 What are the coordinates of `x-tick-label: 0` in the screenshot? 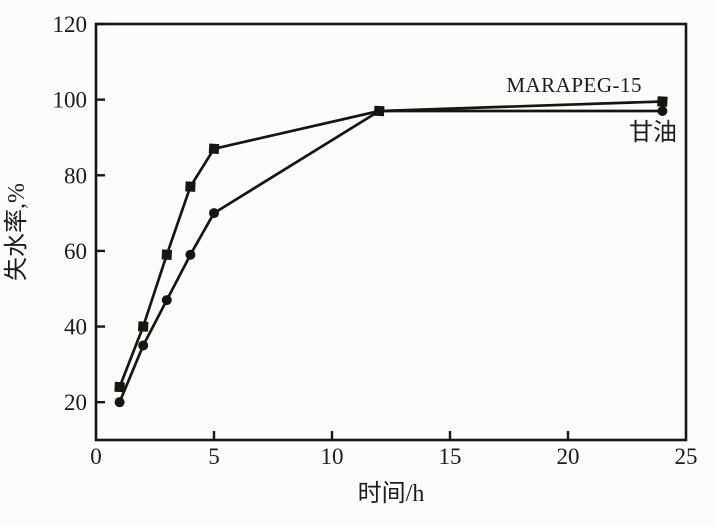 It's located at (96, 456).